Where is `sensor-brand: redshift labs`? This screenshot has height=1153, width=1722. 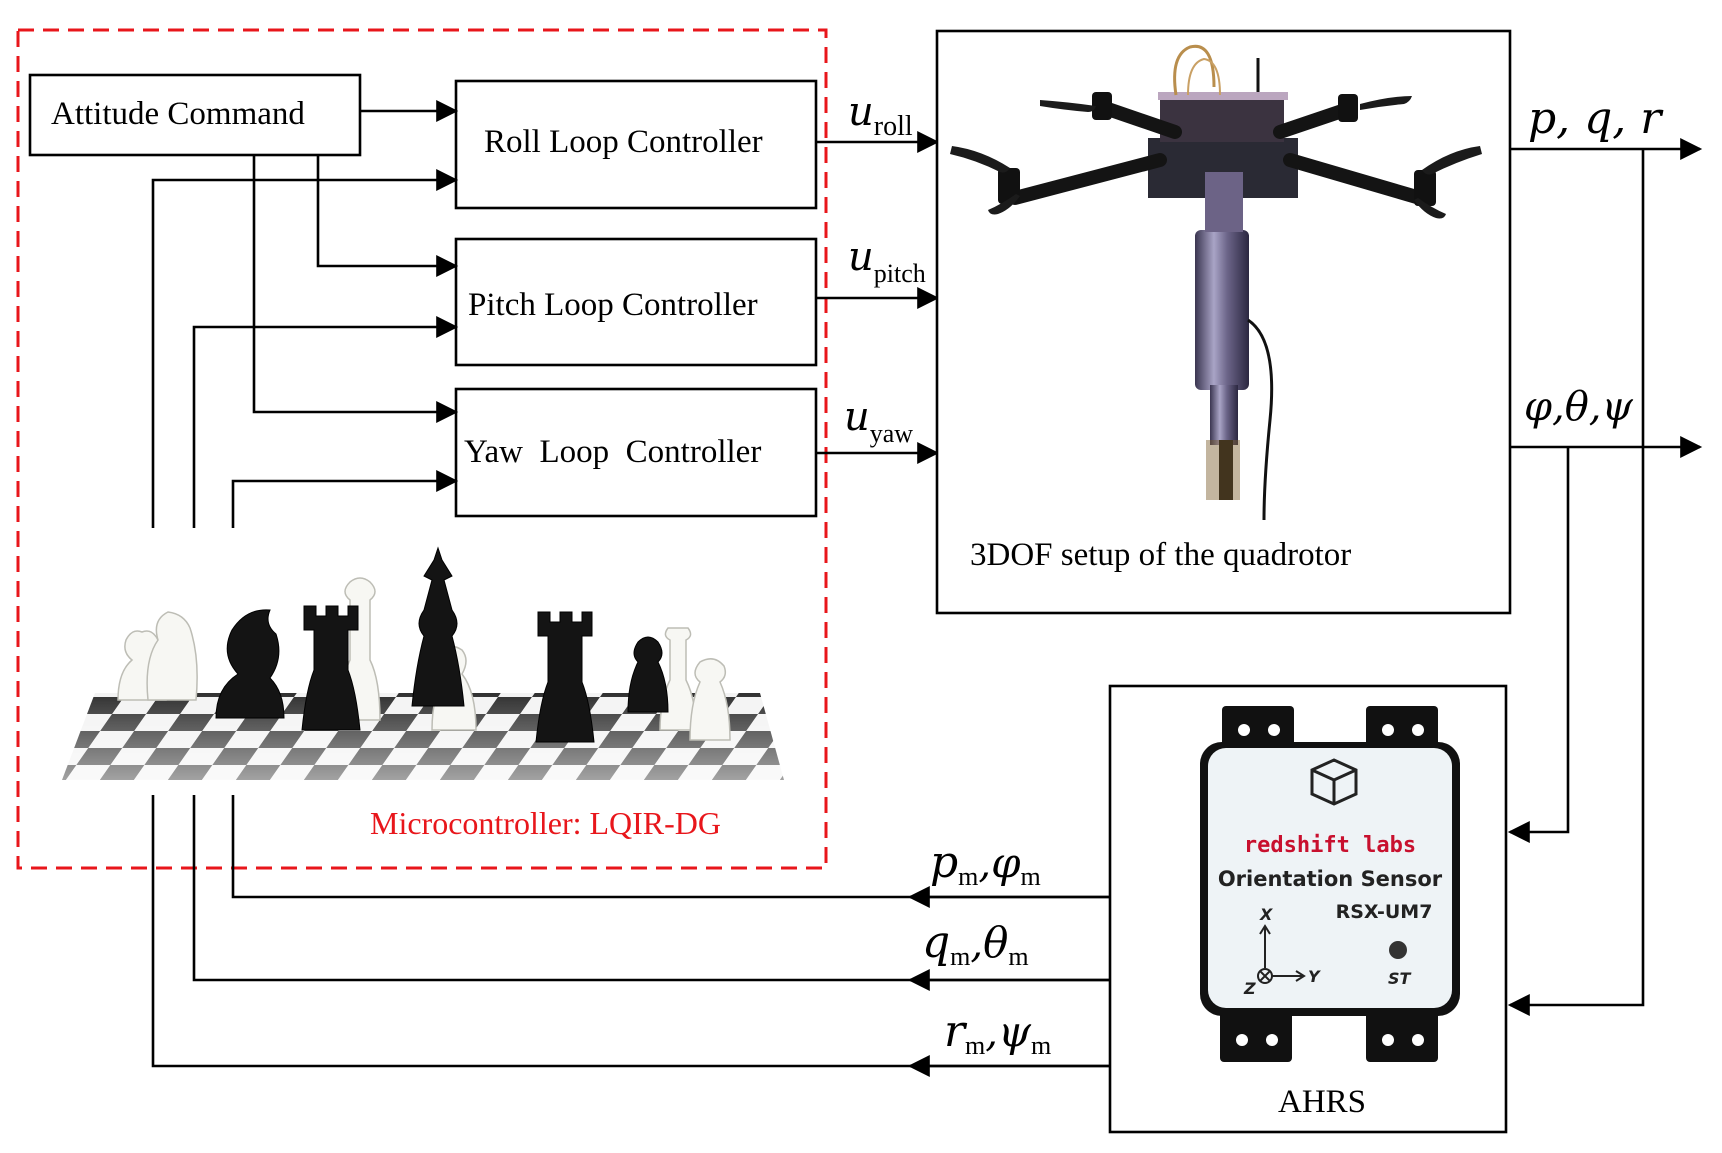 sensor-brand: redshift labs is located at coordinates (1330, 845).